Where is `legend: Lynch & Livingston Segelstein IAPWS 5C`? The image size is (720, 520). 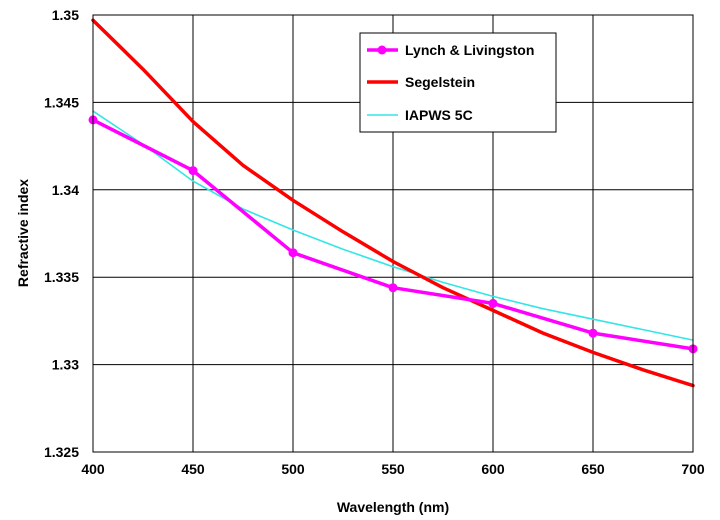
legend: Lynch & Livingston Segelstein IAPWS 5C is located at coordinates (458, 82).